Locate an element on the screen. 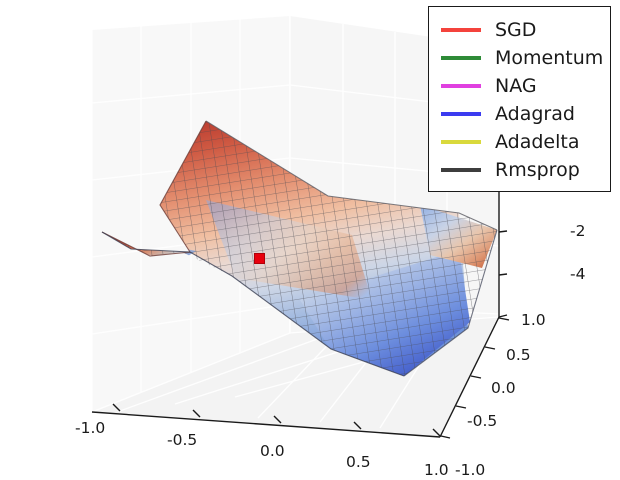  y-tick-label: -0.5 is located at coordinates (482, 421).